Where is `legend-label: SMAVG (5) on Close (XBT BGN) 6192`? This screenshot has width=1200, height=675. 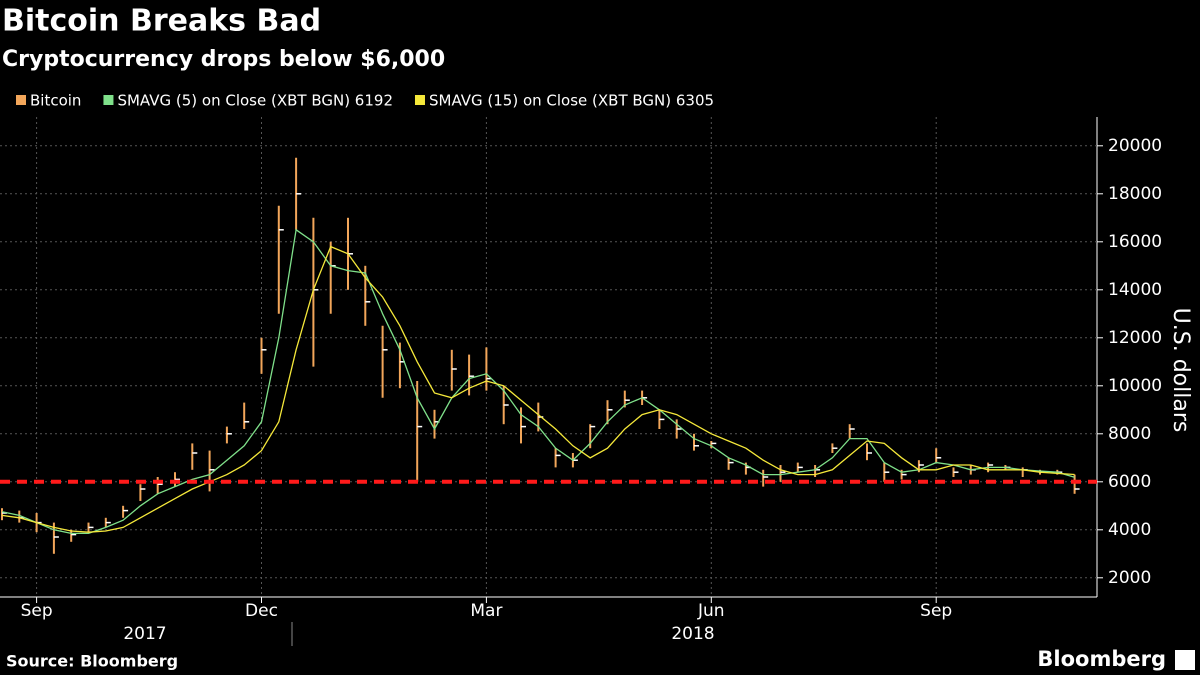 legend-label: SMAVG (5) on Close (XBT BGN) 6192 is located at coordinates (255, 101).